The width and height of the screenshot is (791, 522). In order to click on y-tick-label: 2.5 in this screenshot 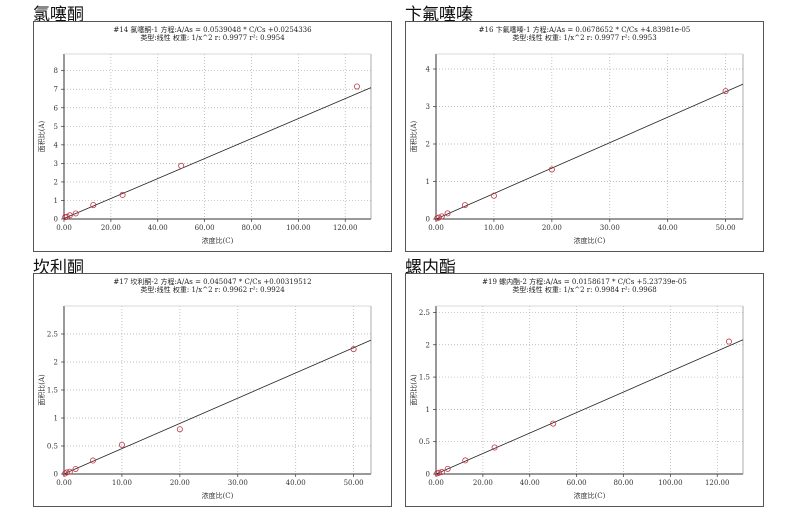, I will do `click(424, 313)`.